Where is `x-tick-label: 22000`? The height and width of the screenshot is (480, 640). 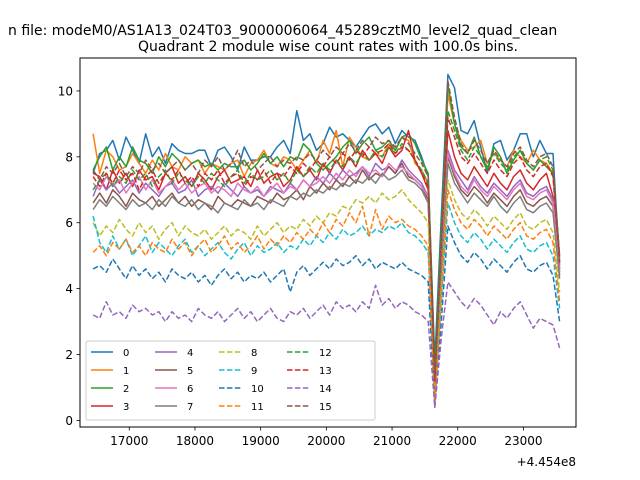
x-tick-label: 22000 is located at coordinates (458, 441).